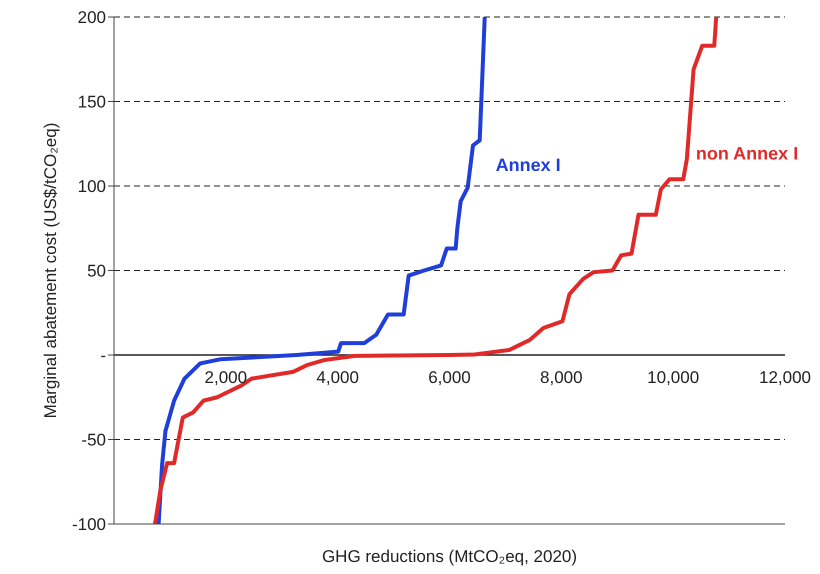 Image resolution: width=820 pixels, height=574 pixels. What do you see at coordinates (673, 377) in the screenshot?
I see `x-tick-label: 10,000` at bounding box center [673, 377].